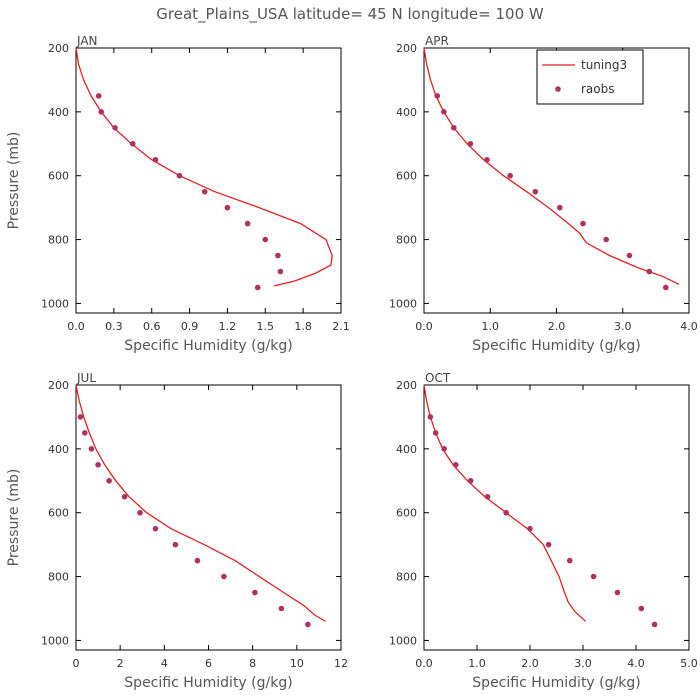 The width and height of the screenshot is (700, 700). Describe the element at coordinates (228, 326) in the screenshot. I see `x-tick-label: 1.2` at that location.